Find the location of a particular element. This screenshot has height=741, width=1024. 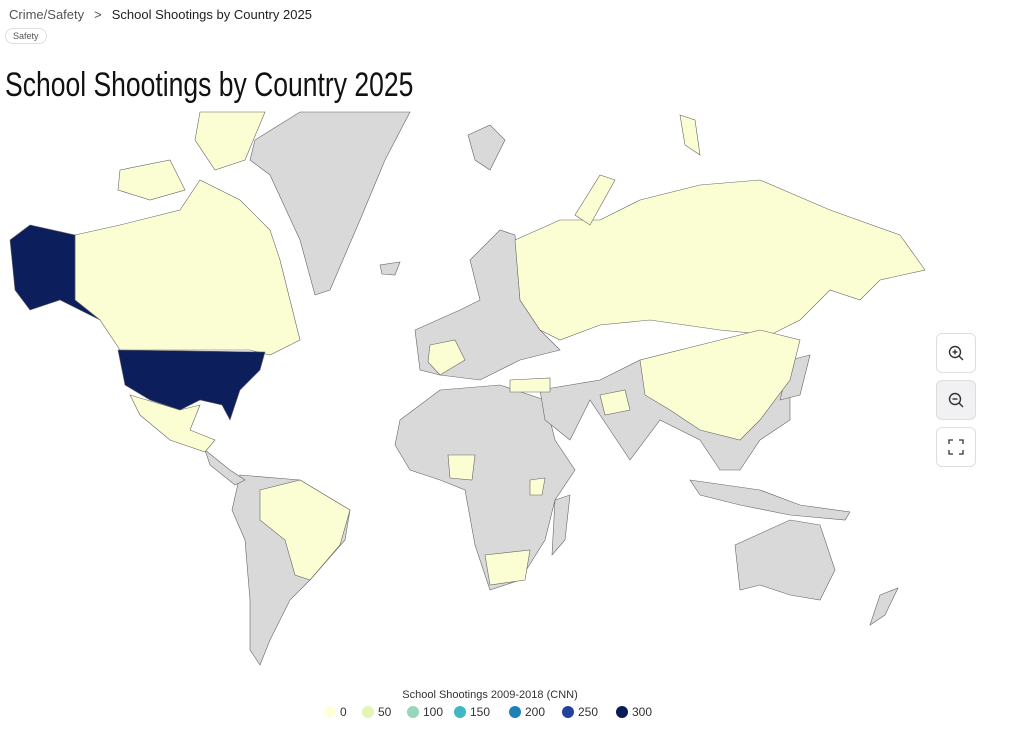

legend-label: 300 is located at coordinates (642, 712).